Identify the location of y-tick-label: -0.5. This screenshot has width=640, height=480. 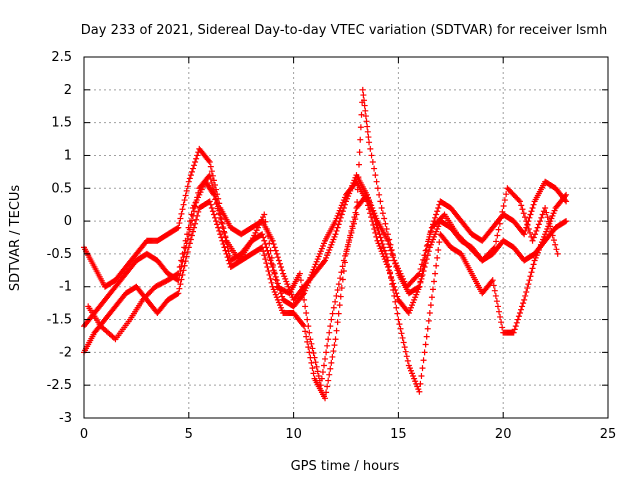
(59, 254).